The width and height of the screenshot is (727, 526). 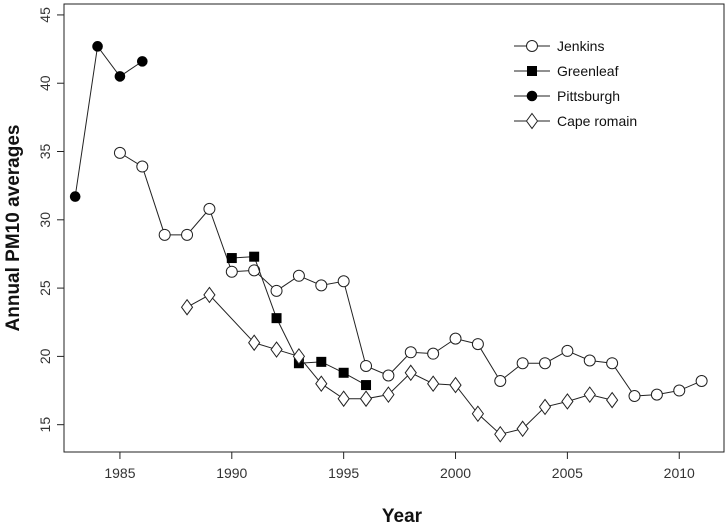 I want to click on y-axis-title: Annual PM10 averages, so click(x=13, y=228).